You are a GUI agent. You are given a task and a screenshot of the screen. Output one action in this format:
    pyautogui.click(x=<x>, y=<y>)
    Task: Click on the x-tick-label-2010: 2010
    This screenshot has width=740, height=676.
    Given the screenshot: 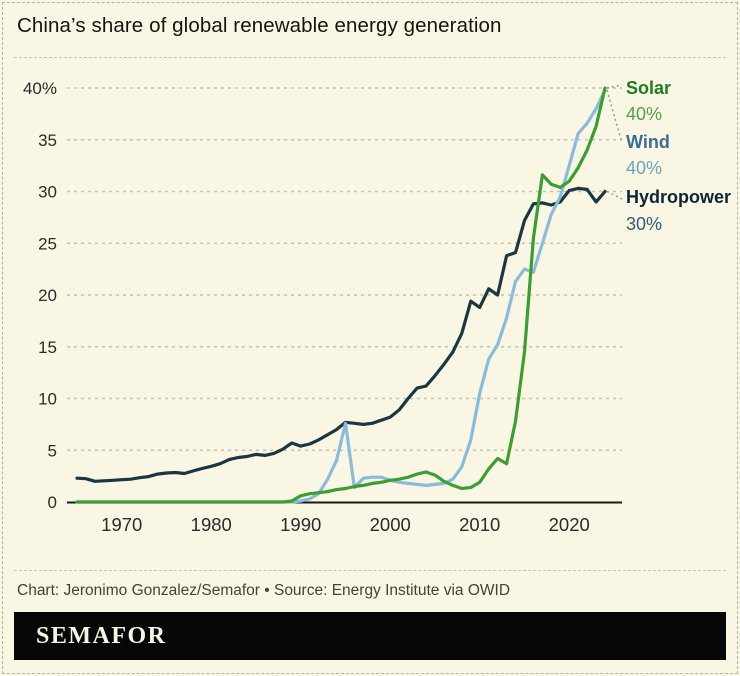 What is the action you would take?
    pyautogui.click(x=479, y=524)
    